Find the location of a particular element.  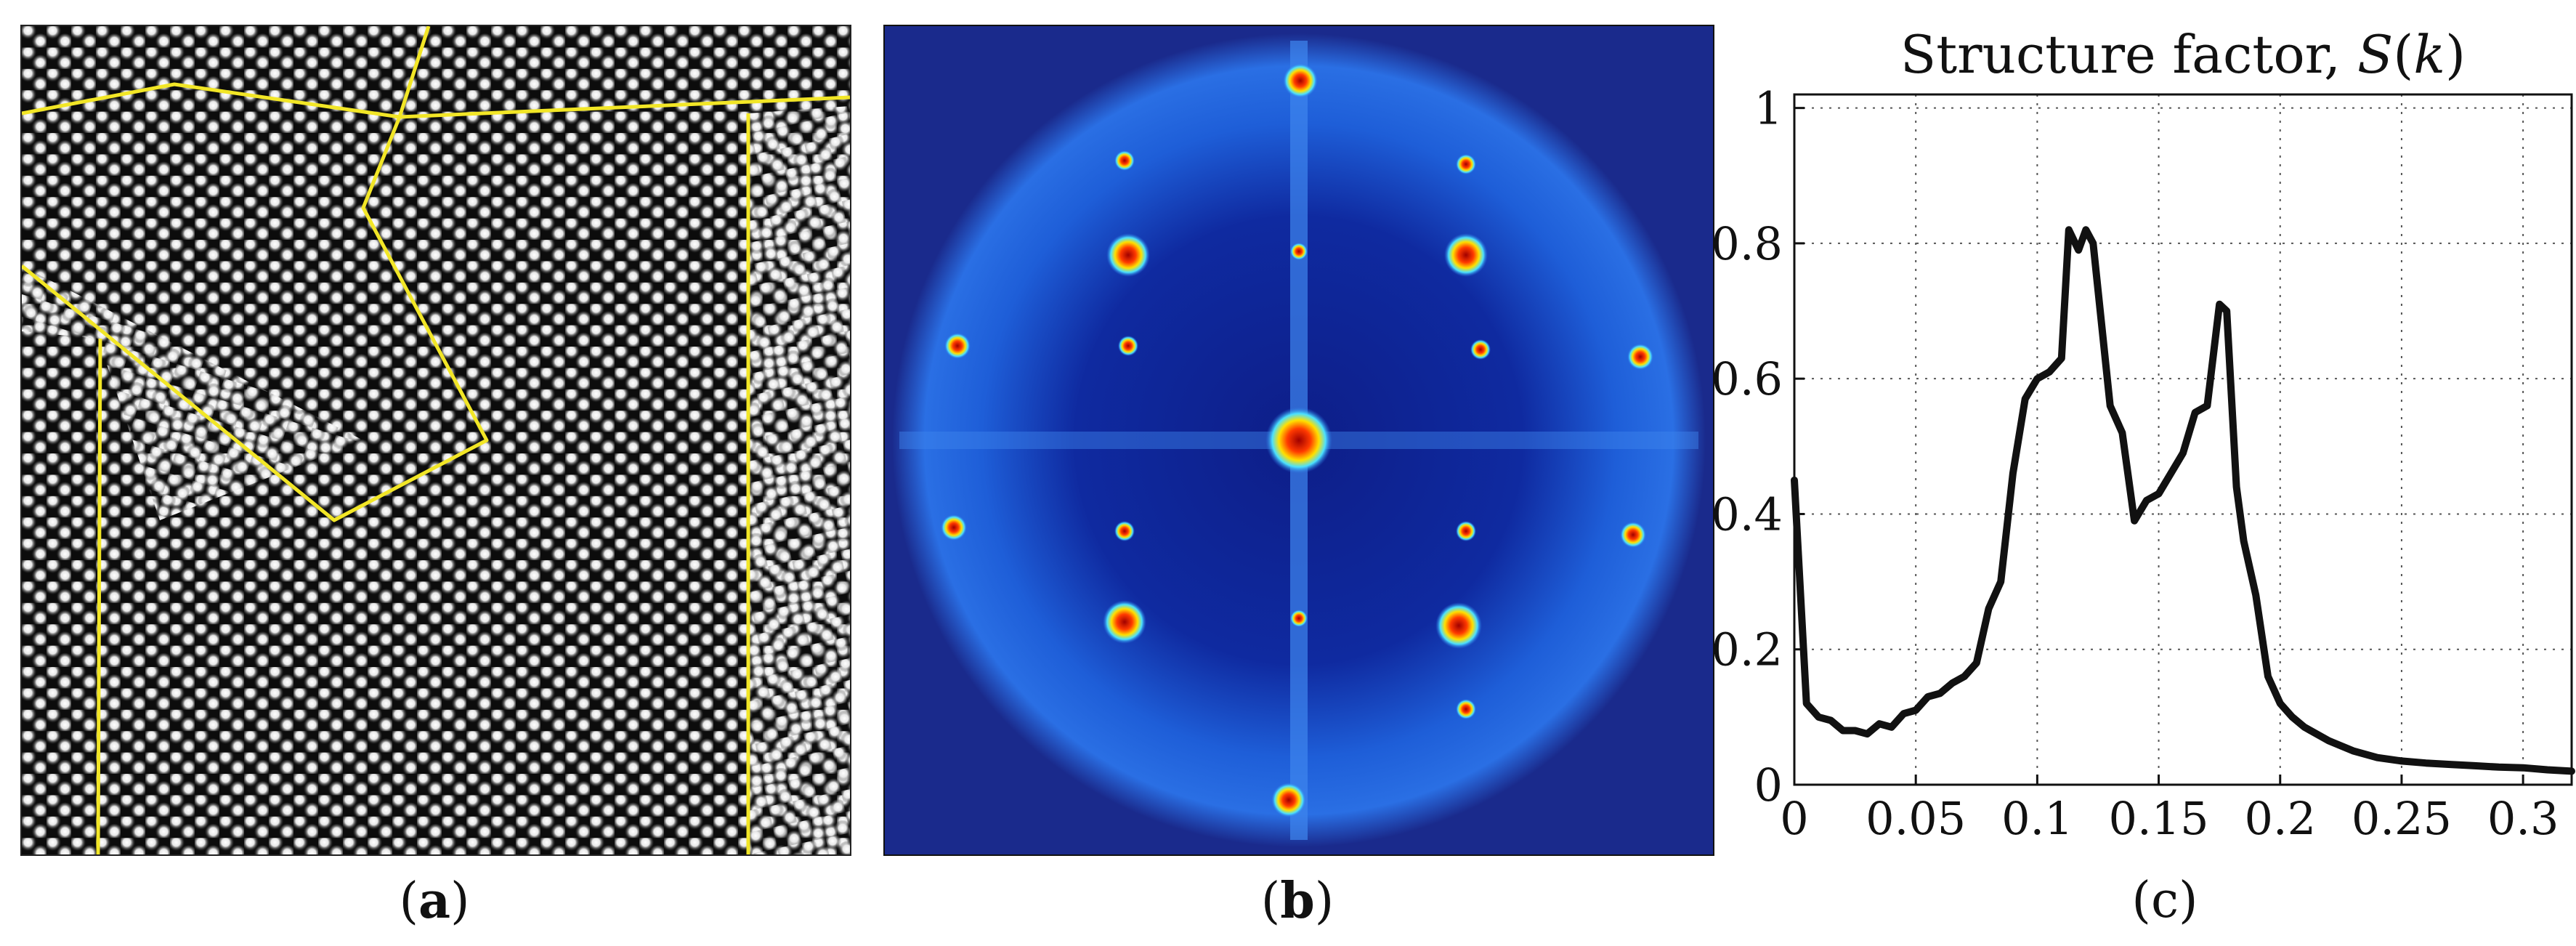

y-tick-label: 0 is located at coordinates (1768, 785).